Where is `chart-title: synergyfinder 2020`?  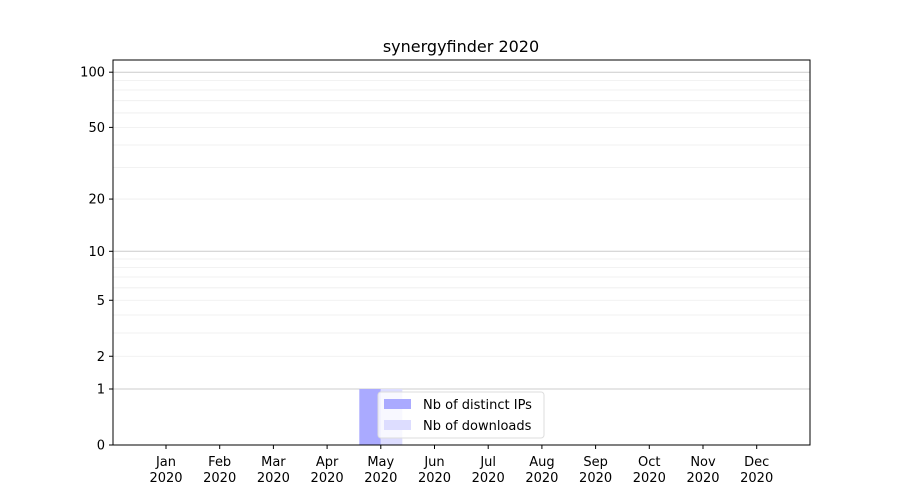 chart-title: synergyfinder 2020 is located at coordinates (461, 46).